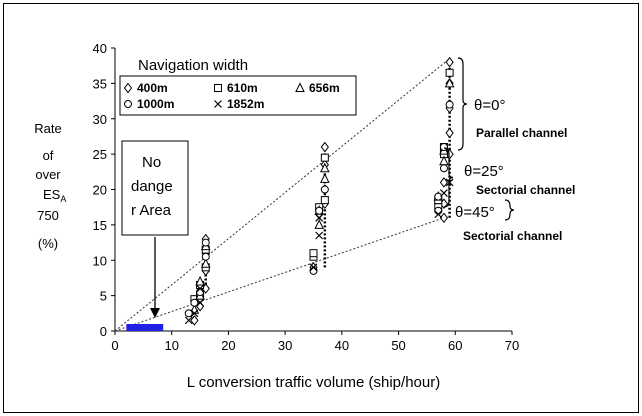 The height and width of the screenshot is (416, 642). What do you see at coordinates (521, 133) in the screenshot?
I see `parallel-channel-label: Parallel channel` at bounding box center [521, 133].